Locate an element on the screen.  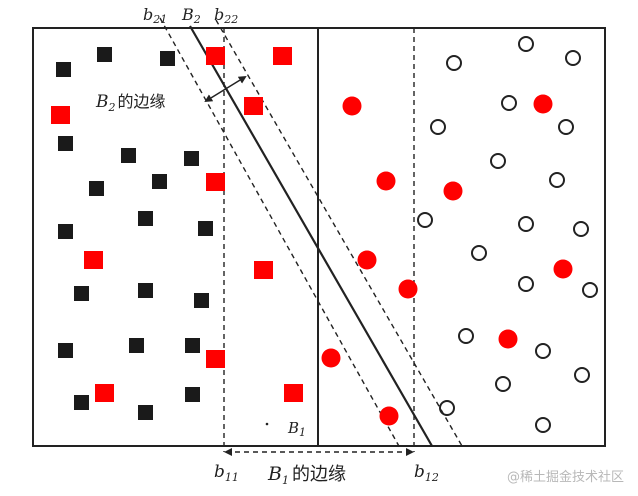
label-b21: b21 is located at coordinates (155, 15).